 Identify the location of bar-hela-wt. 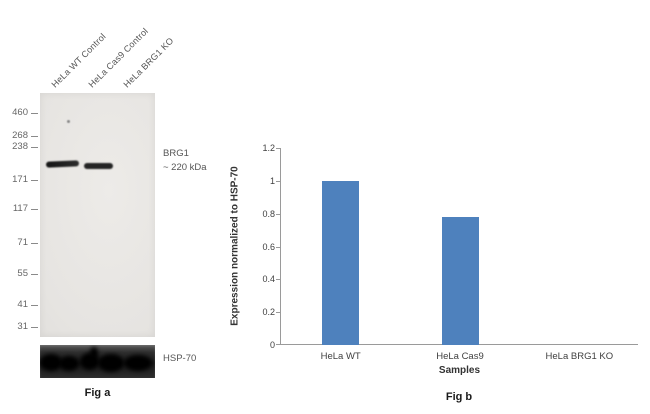
(341, 262).